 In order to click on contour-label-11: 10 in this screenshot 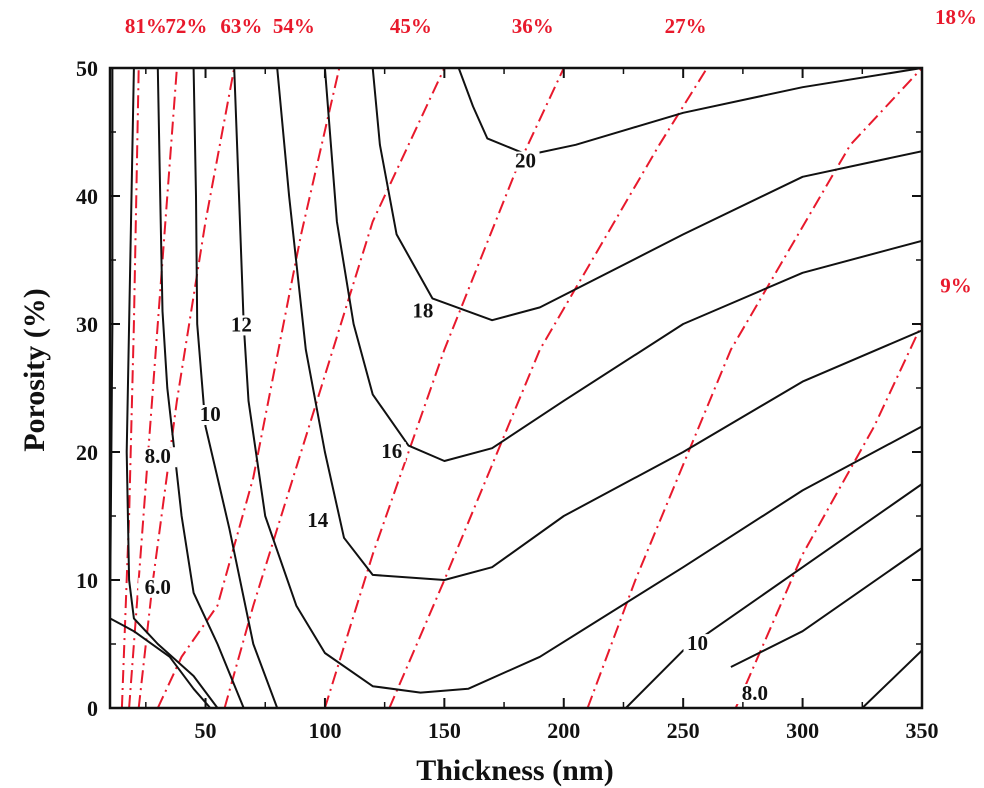, I will do `click(697, 643)`.